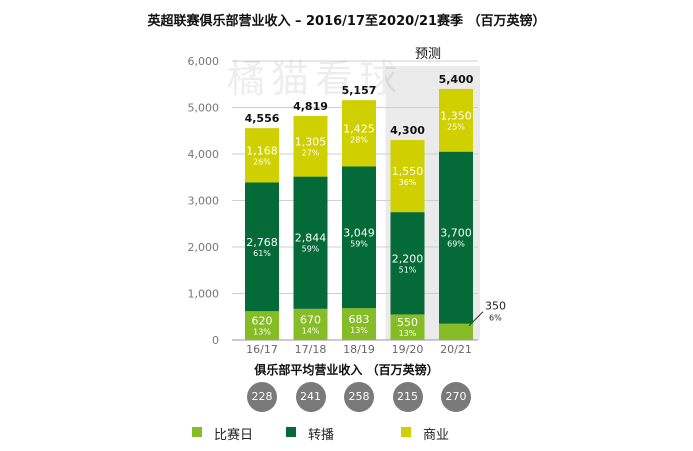 This screenshot has height=451, width=693. I want to click on percent-label: 26%, so click(262, 161).